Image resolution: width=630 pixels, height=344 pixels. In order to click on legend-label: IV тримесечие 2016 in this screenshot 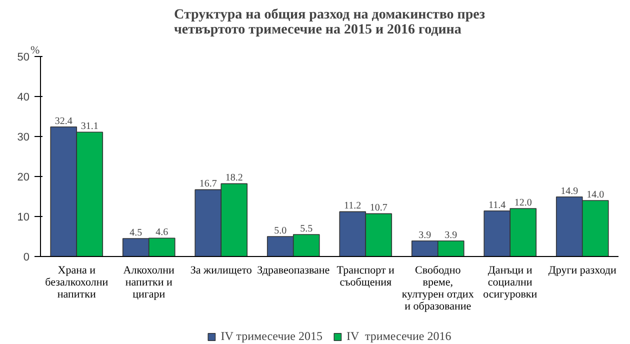, I will do `click(399, 336)`.